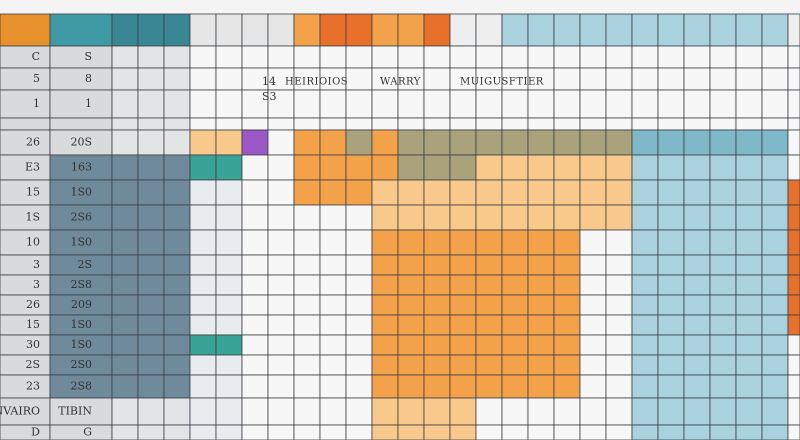 The image size is (800, 440). What do you see at coordinates (269, 81) in the screenshot?
I see `header-text: 14` at bounding box center [269, 81].